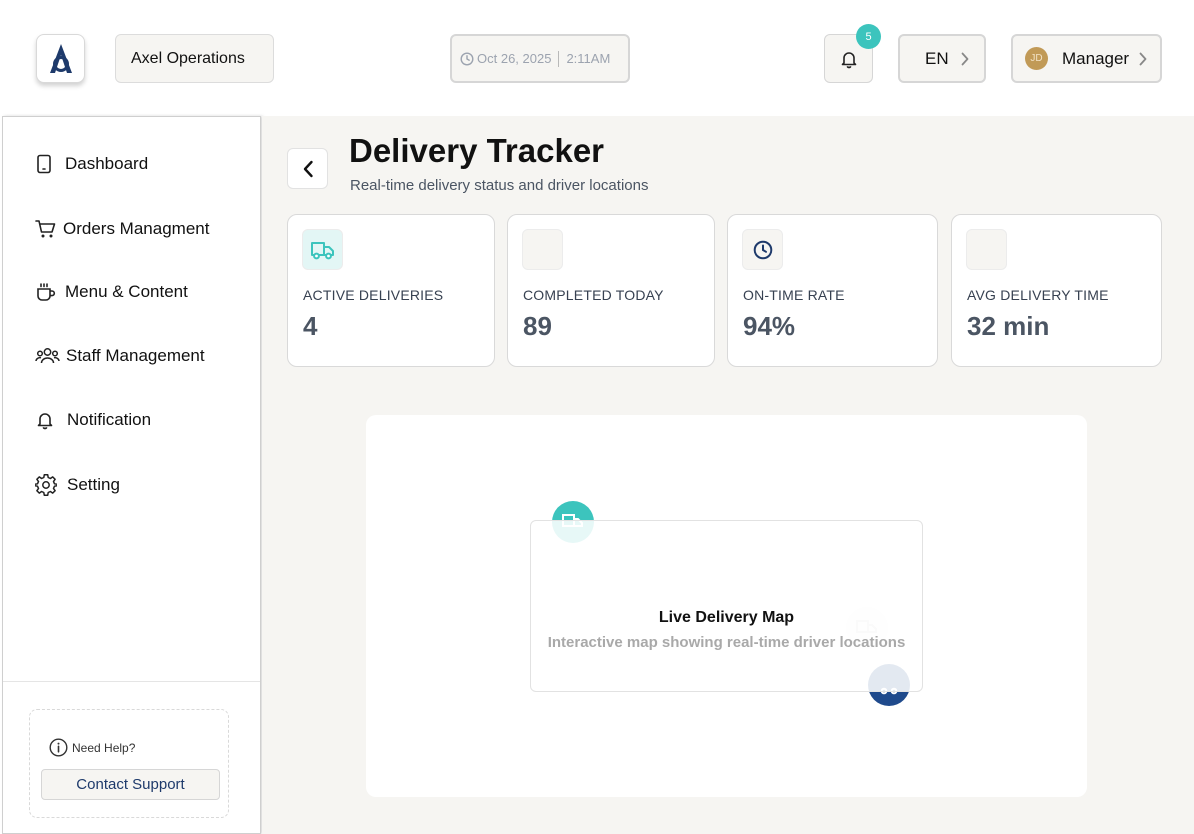  What do you see at coordinates (58, 747) in the screenshot?
I see `info-icon` at bounding box center [58, 747].